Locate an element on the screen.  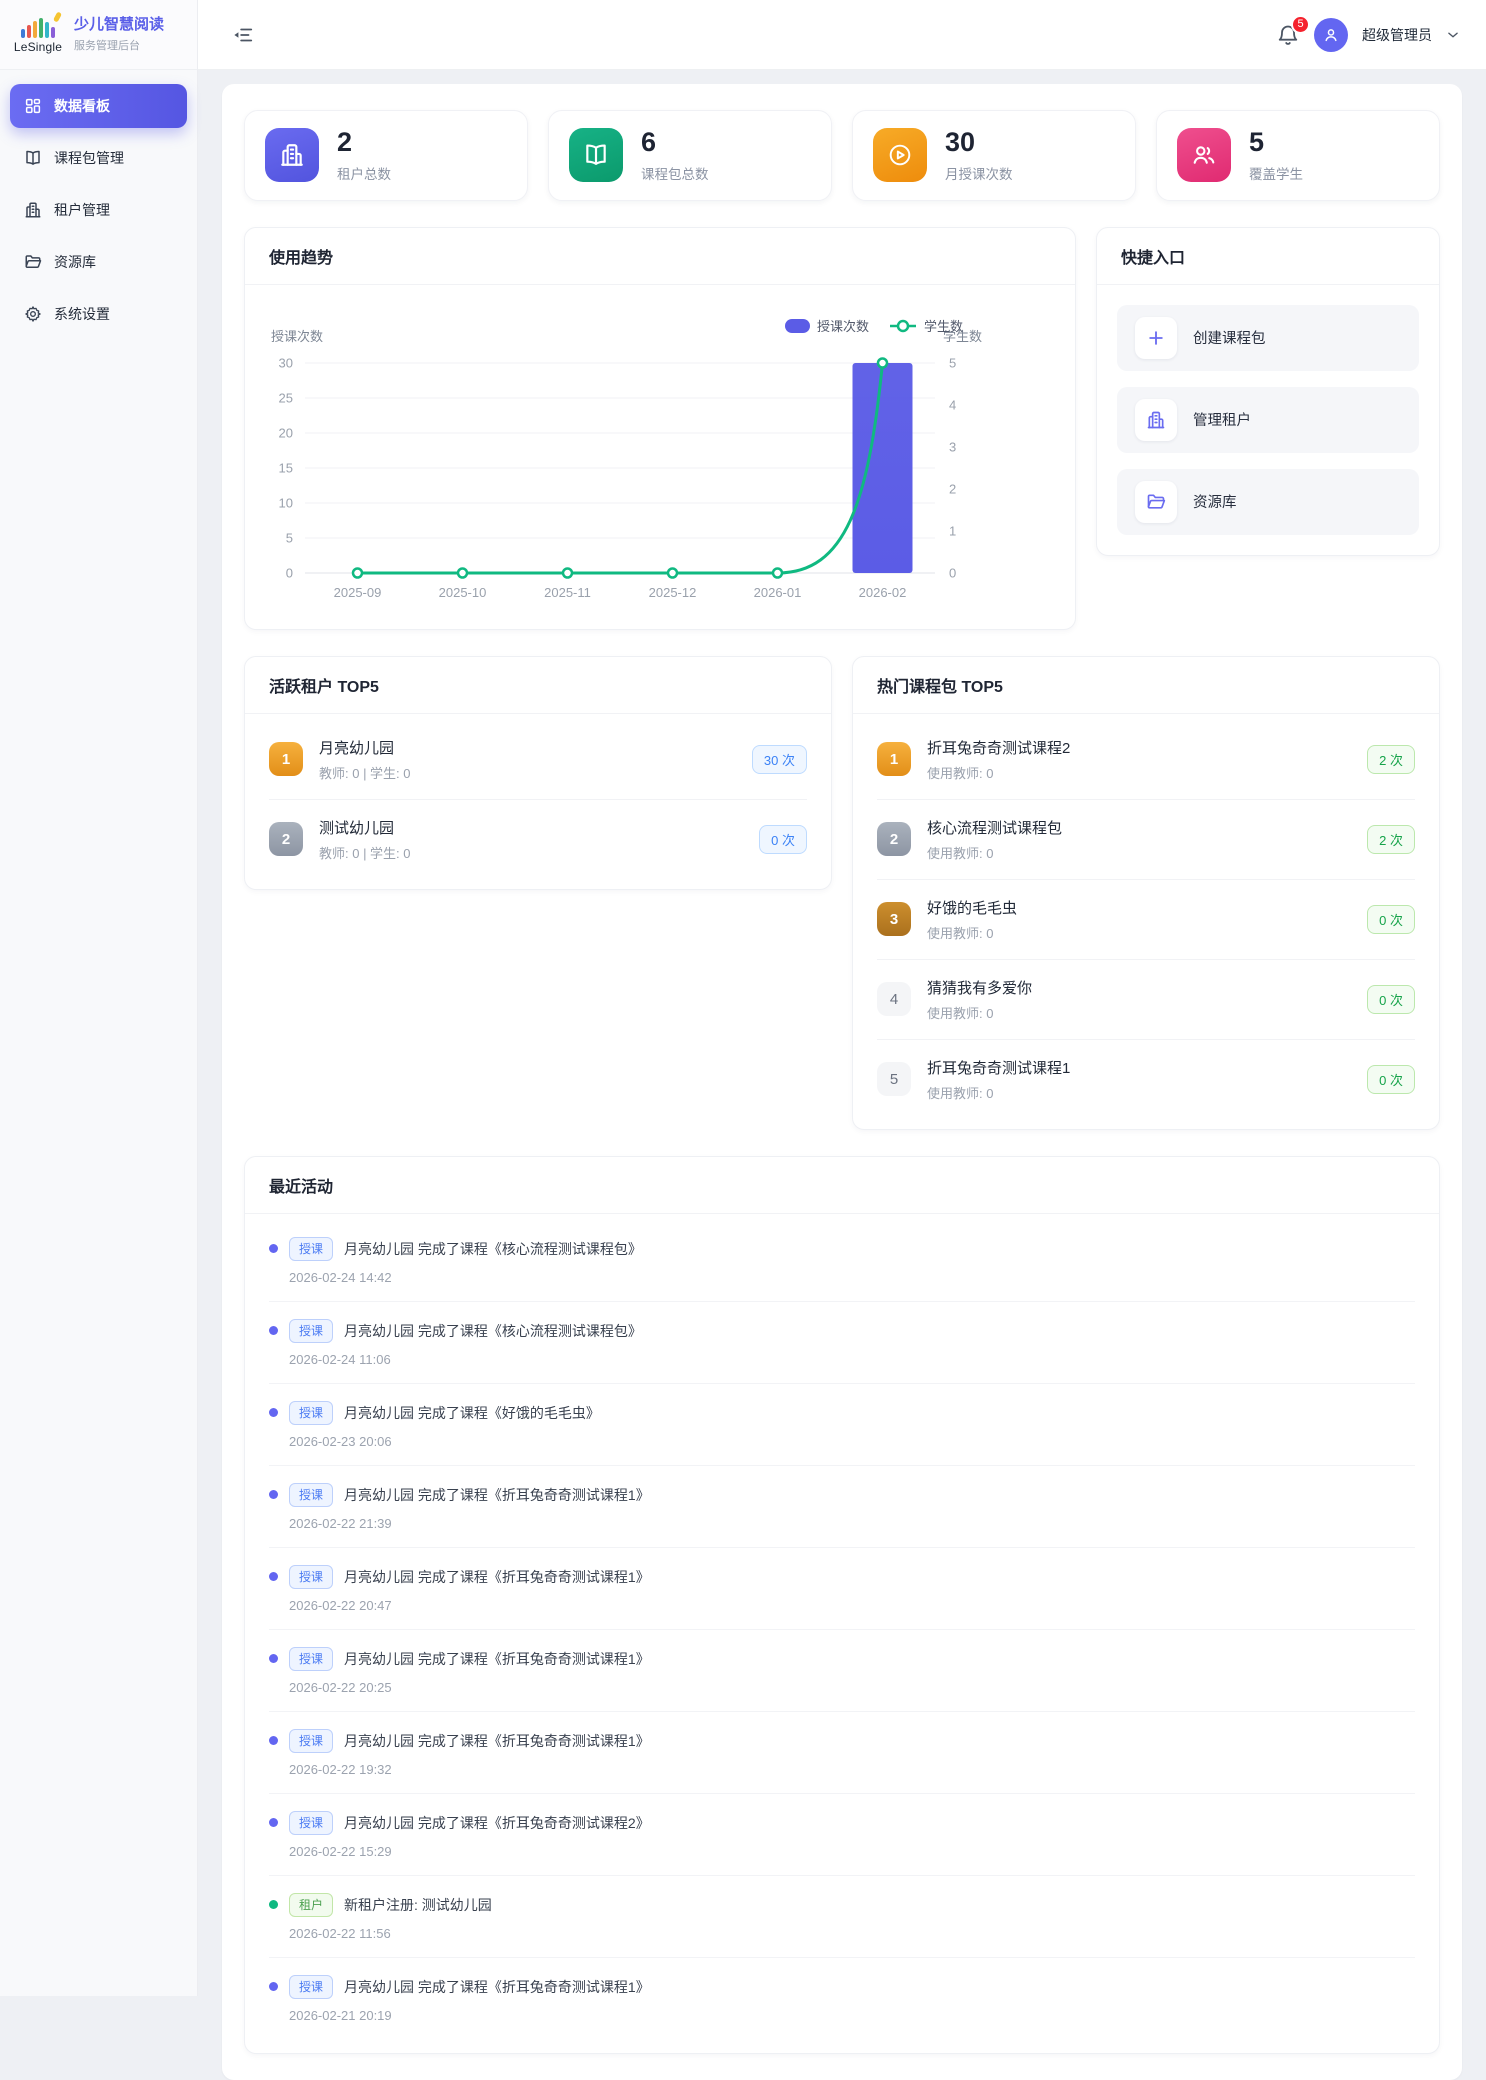
plus-icon is located at coordinates (1156, 337).